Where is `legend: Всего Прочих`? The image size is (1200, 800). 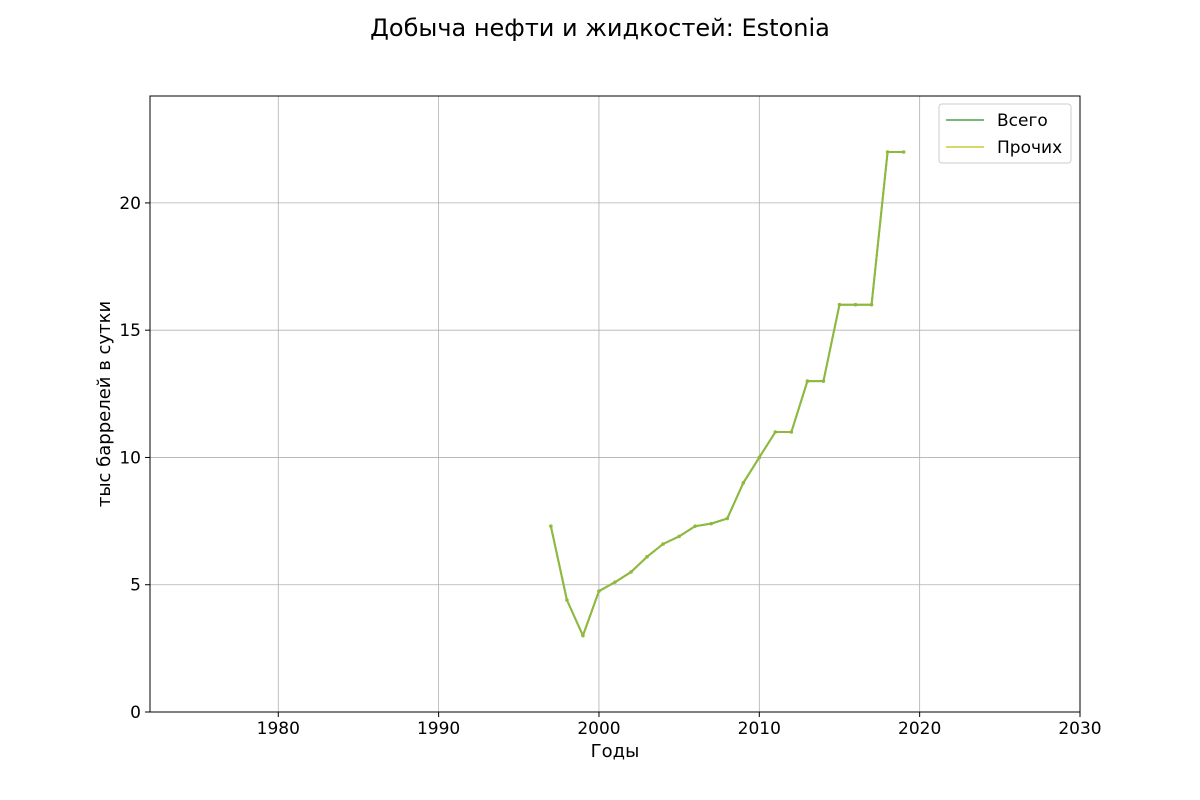
legend: Всего Прочих is located at coordinates (1005, 133).